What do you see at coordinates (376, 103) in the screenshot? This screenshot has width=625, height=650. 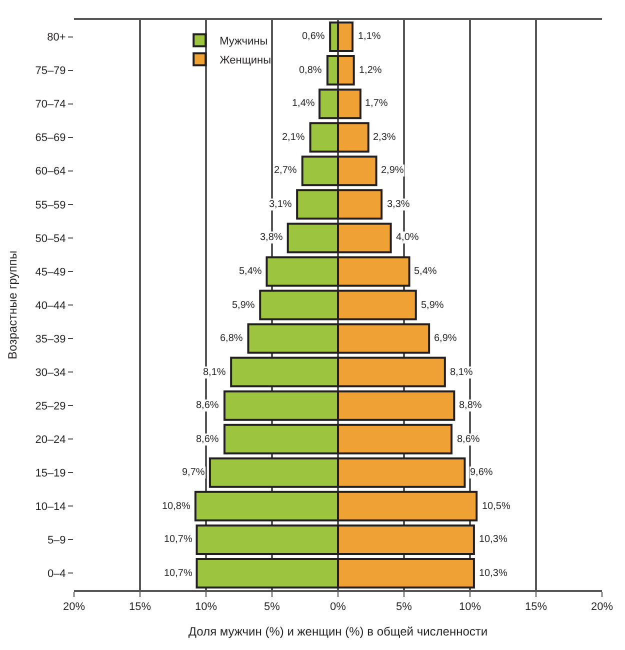 I see `data-label: 1,7%` at bounding box center [376, 103].